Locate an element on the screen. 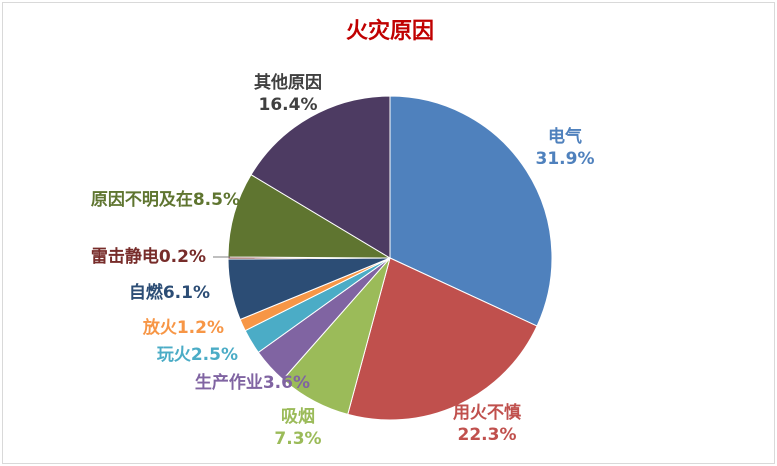  slice-label-1: 用火不慎 22.3% is located at coordinates (487, 423).